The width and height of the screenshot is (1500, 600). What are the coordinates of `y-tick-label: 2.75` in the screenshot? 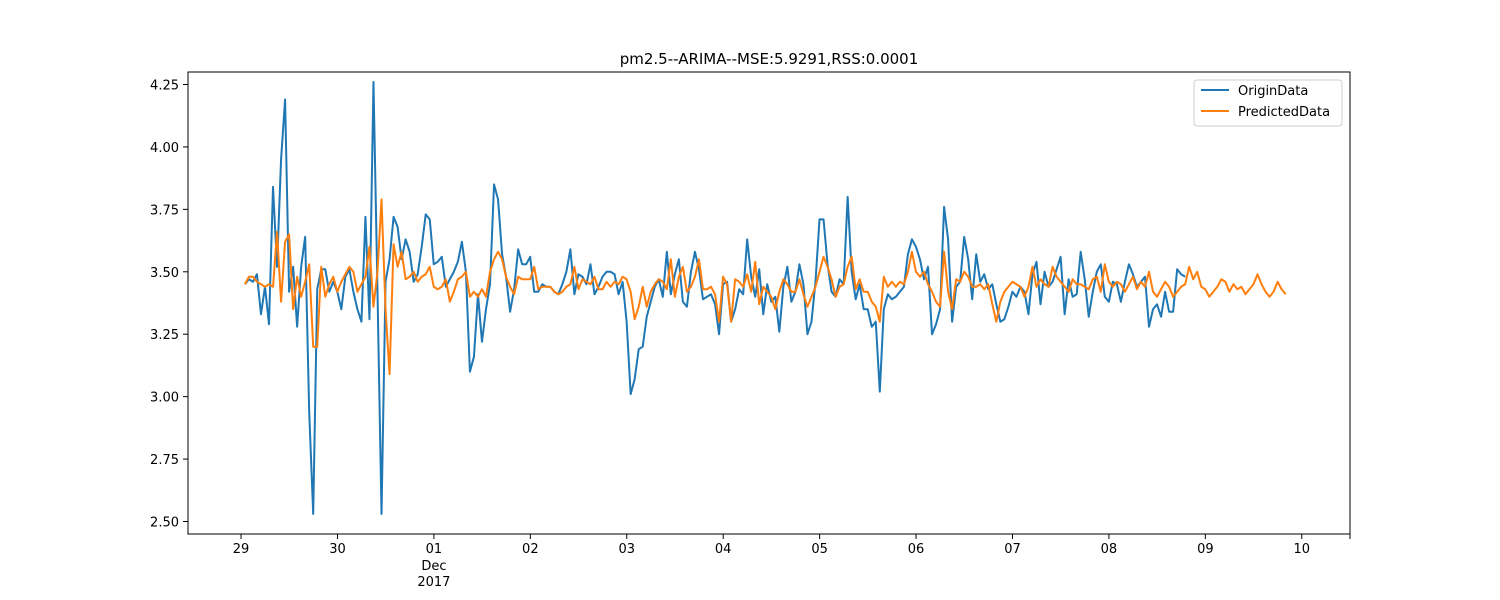 It's located at (164, 460).